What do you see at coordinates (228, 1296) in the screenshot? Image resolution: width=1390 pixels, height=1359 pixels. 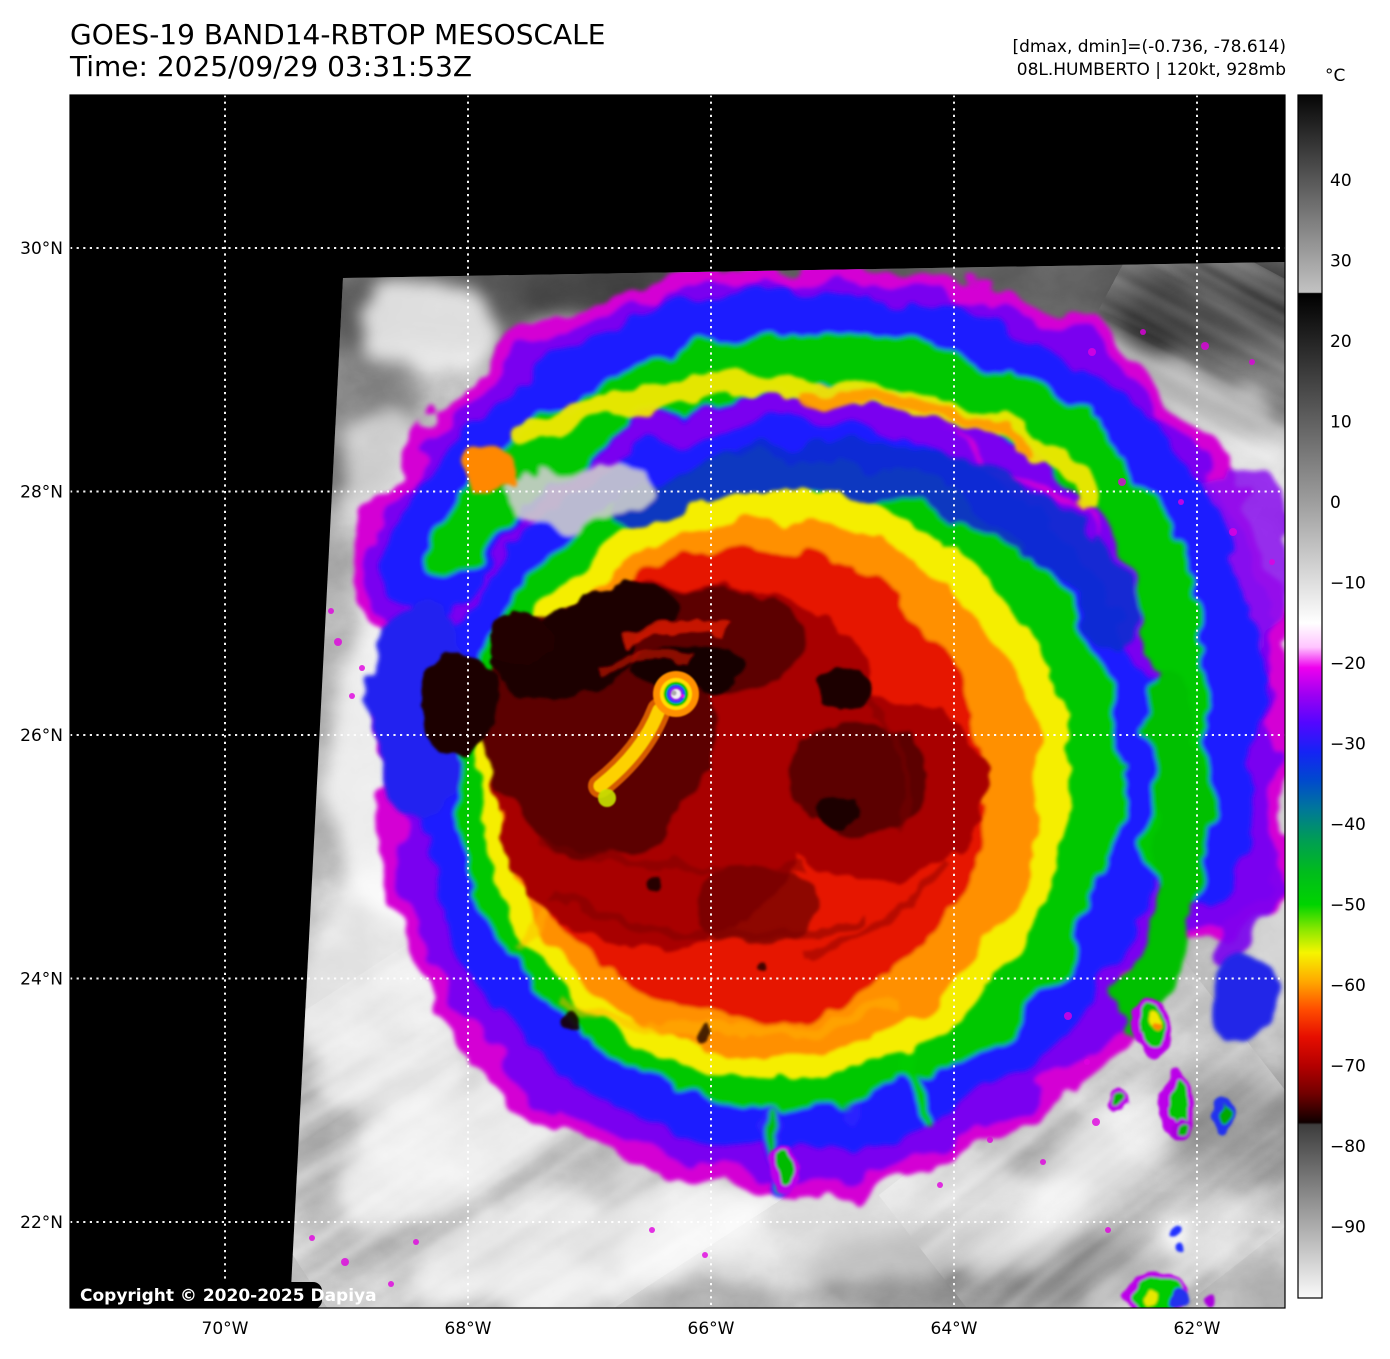 I see `copyright-text: Copyright © 2020-2025 Dapiya` at bounding box center [228, 1296].